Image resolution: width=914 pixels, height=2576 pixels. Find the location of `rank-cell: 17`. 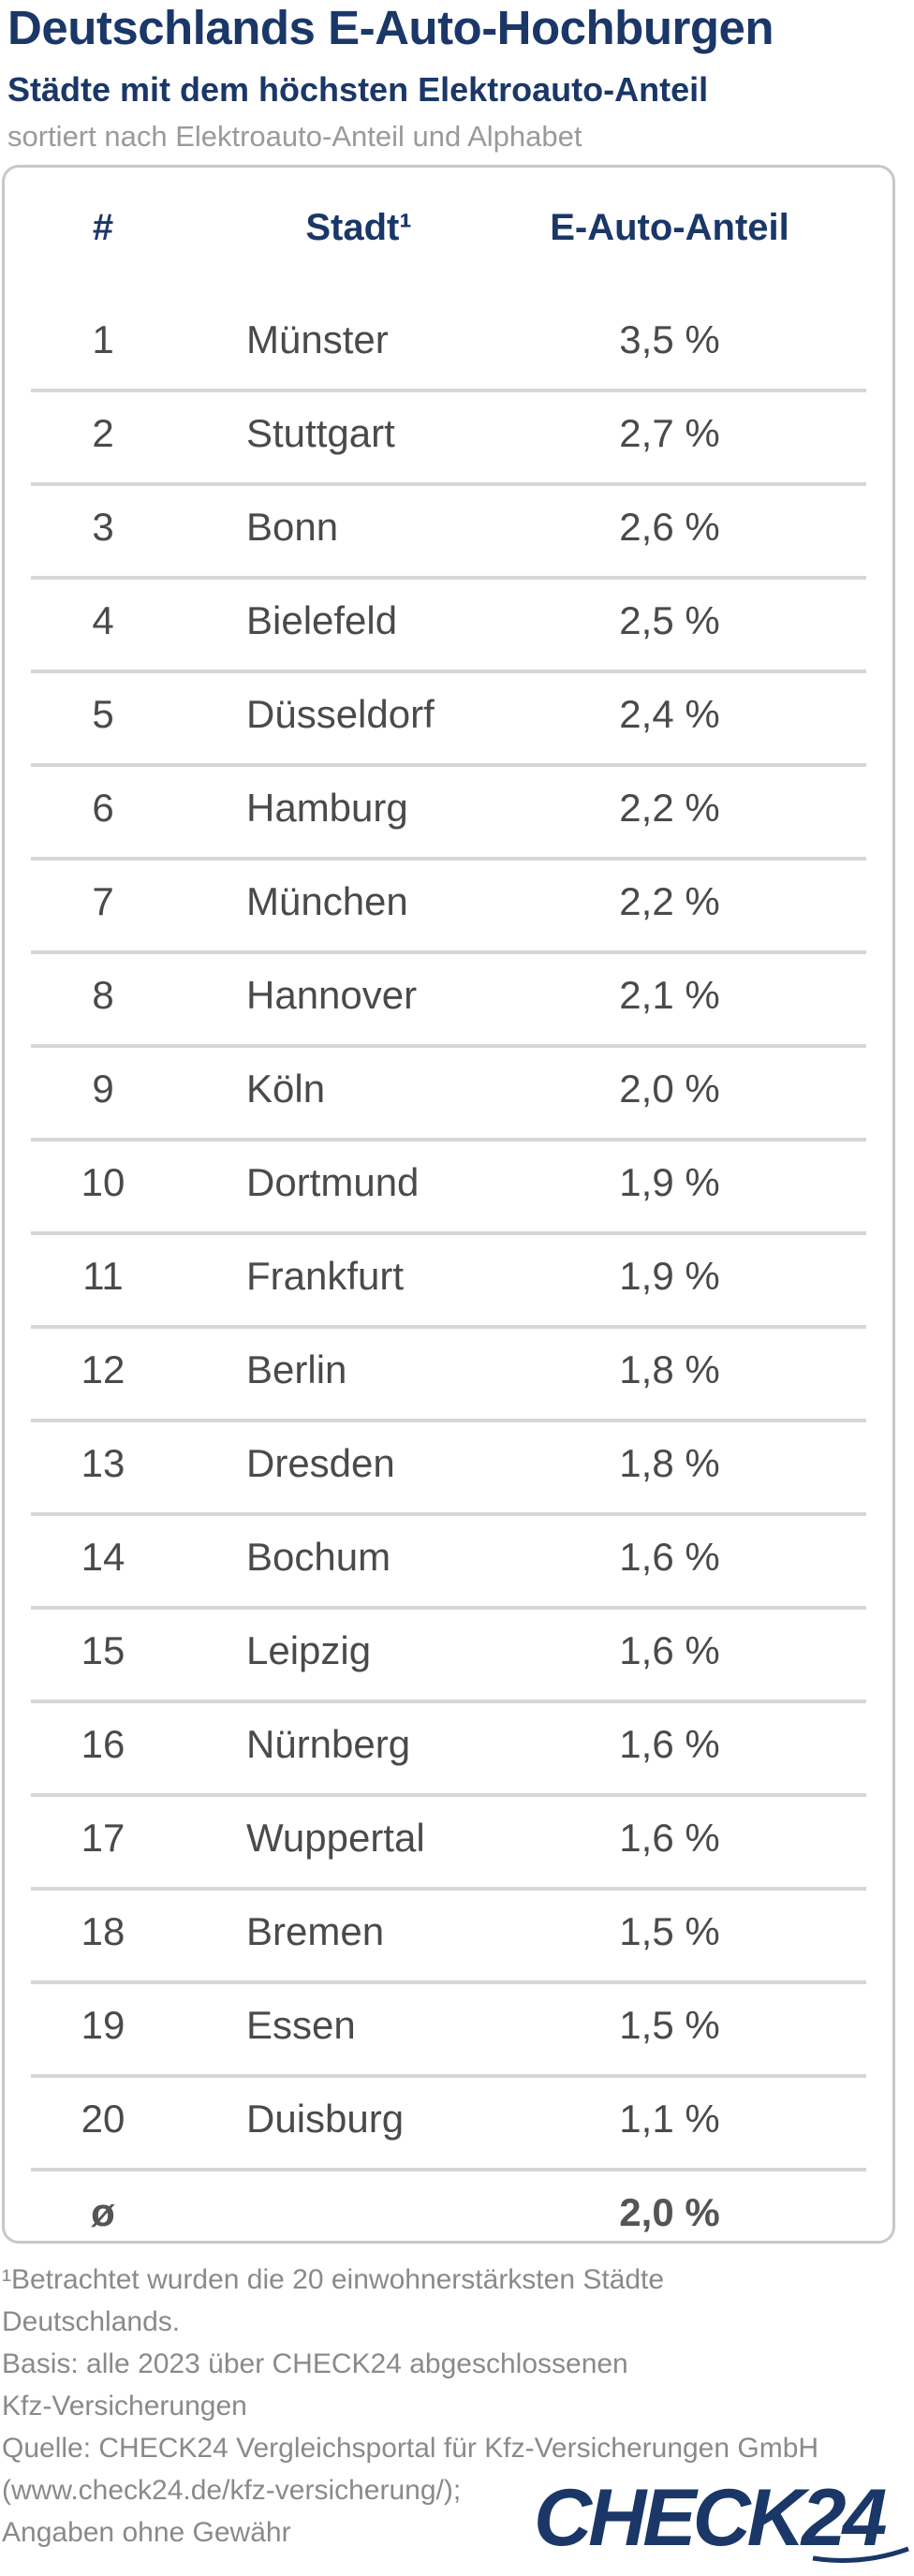

rank-cell: 17 is located at coordinates (103, 1838).